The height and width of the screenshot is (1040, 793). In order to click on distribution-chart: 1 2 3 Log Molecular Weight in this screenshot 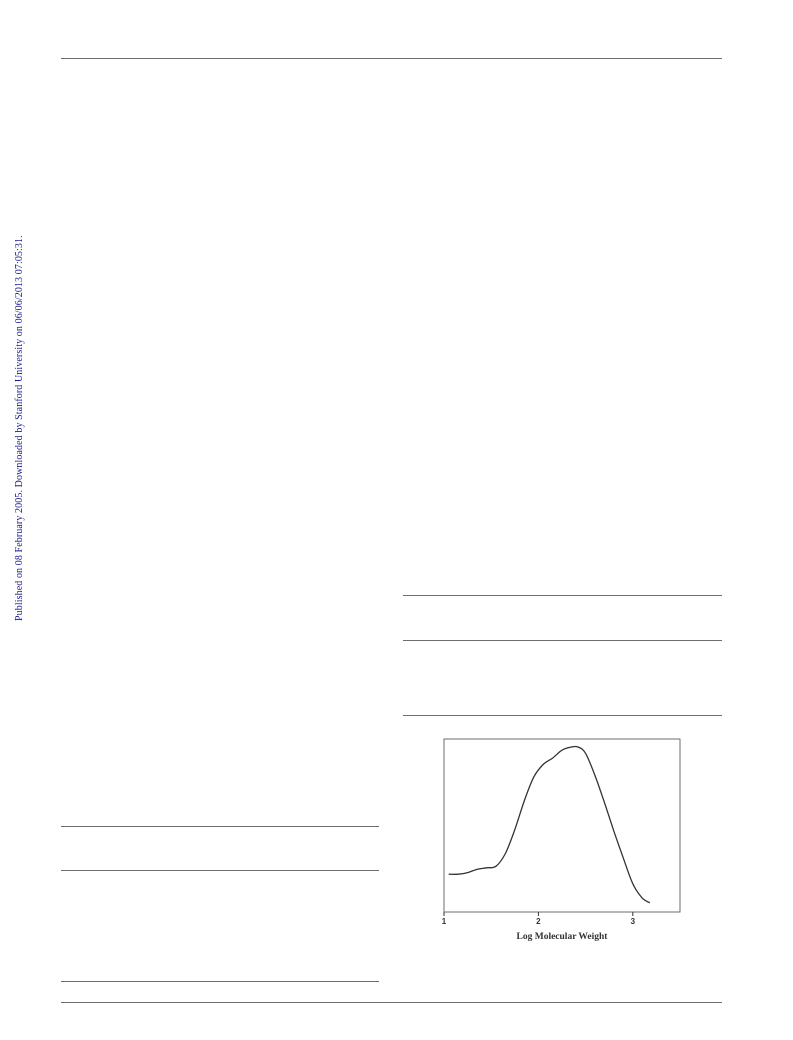, I will do `click(561, 840)`.